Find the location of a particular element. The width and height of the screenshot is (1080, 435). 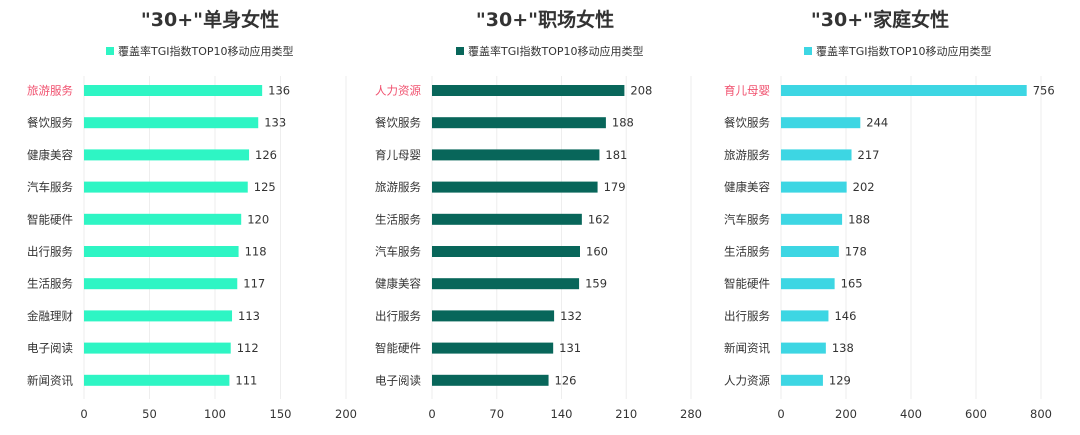

x-tick-label: 100 is located at coordinates (215, 414).